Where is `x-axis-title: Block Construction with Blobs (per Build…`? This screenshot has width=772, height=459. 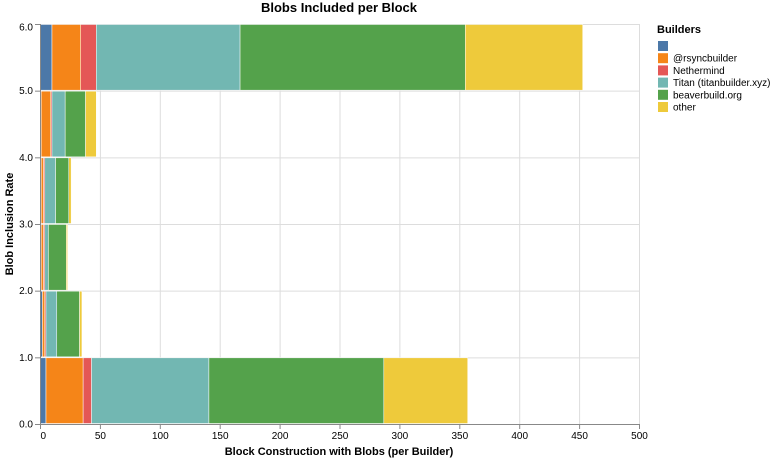 x-axis-title: Block Construction with Blobs (per Build… is located at coordinates (339, 452).